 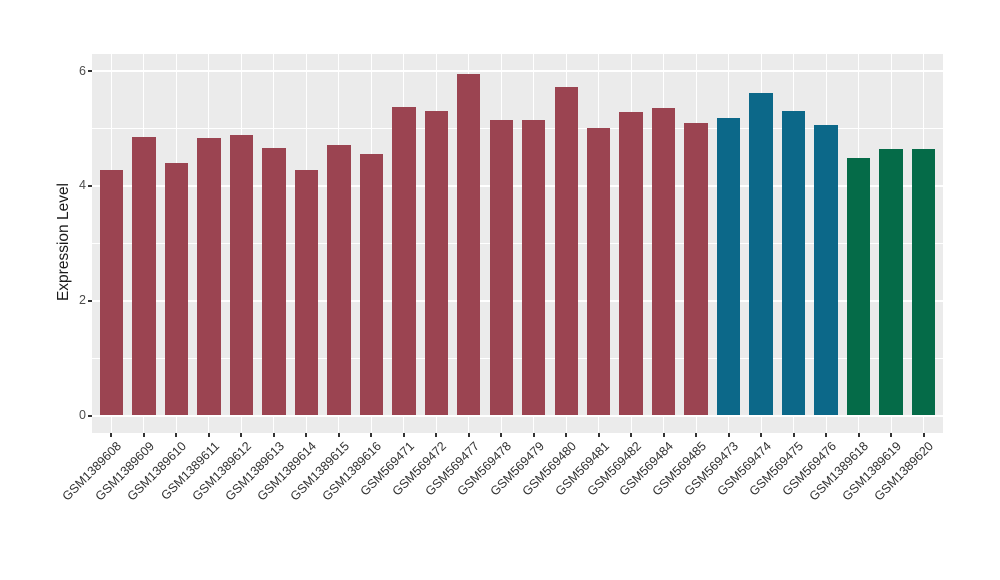 I want to click on bar-GSM569484, so click(x=663, y=261).